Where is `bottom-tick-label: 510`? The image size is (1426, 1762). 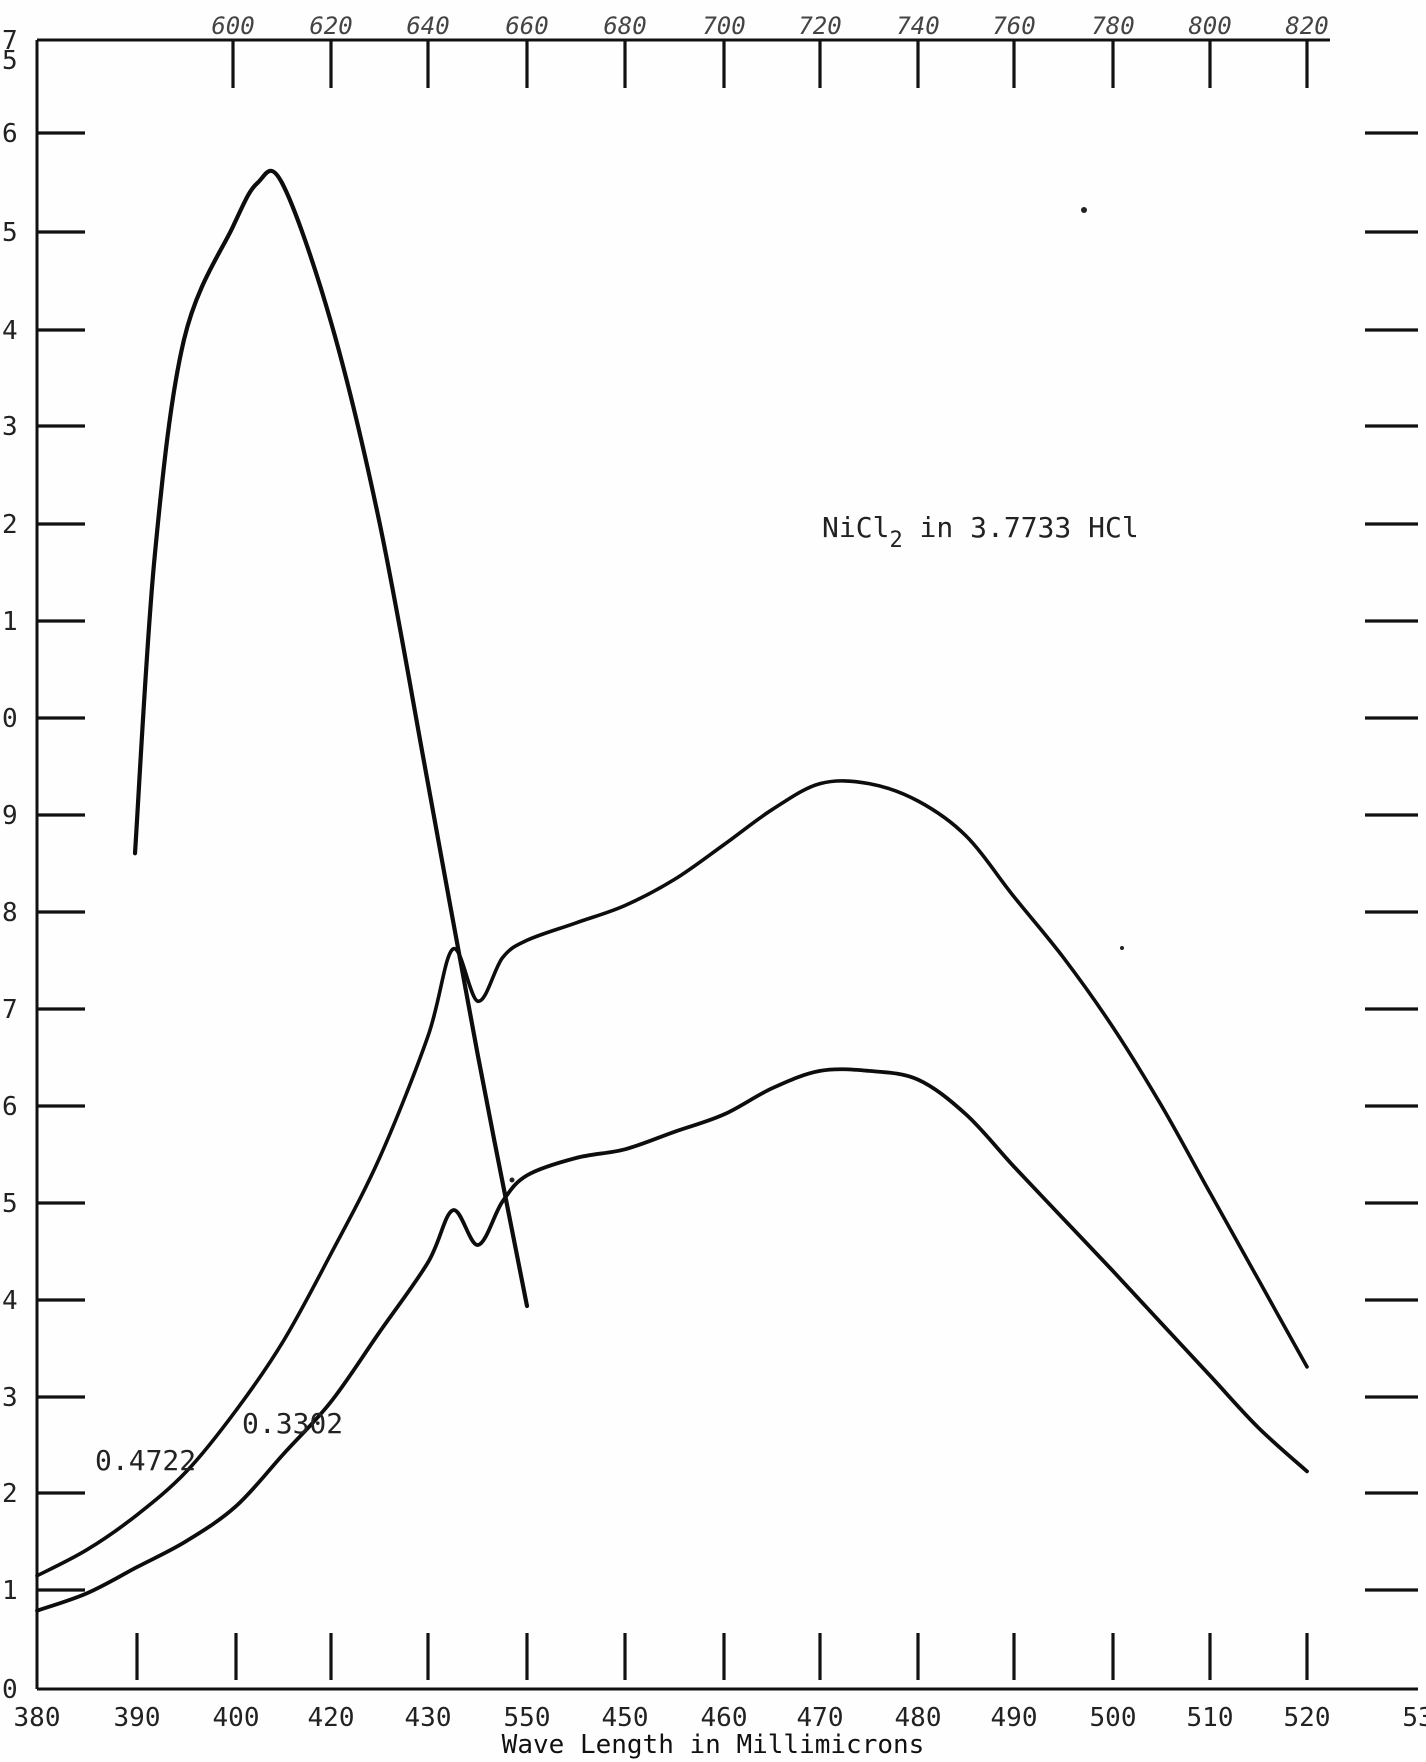 bottom-tick-label: 510 is located at coordinates (1210, 1718).